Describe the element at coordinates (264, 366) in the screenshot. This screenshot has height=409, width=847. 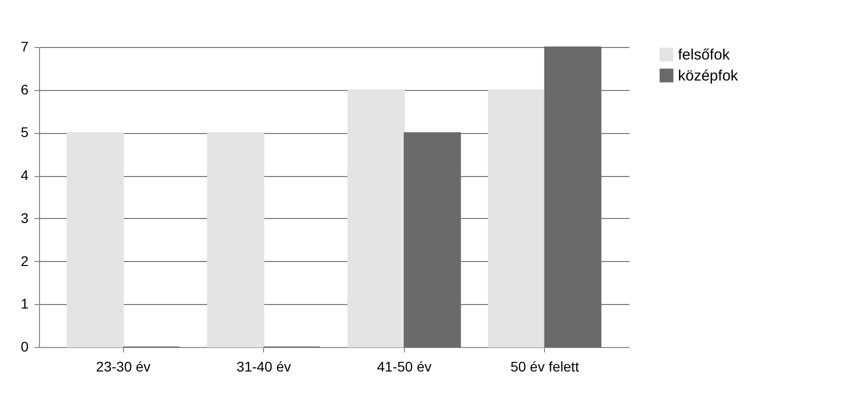
I see `x-tick-label: 31-40 év` at that location.